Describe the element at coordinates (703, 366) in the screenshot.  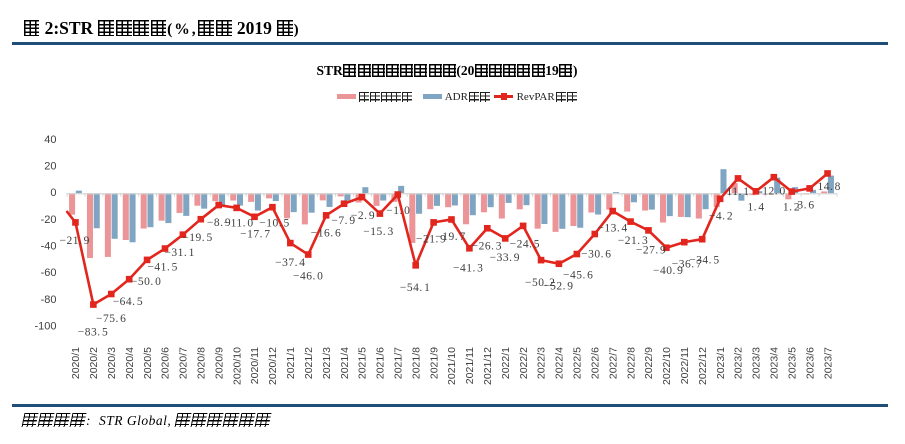
I see `svg-text: 2022/12` at that location.